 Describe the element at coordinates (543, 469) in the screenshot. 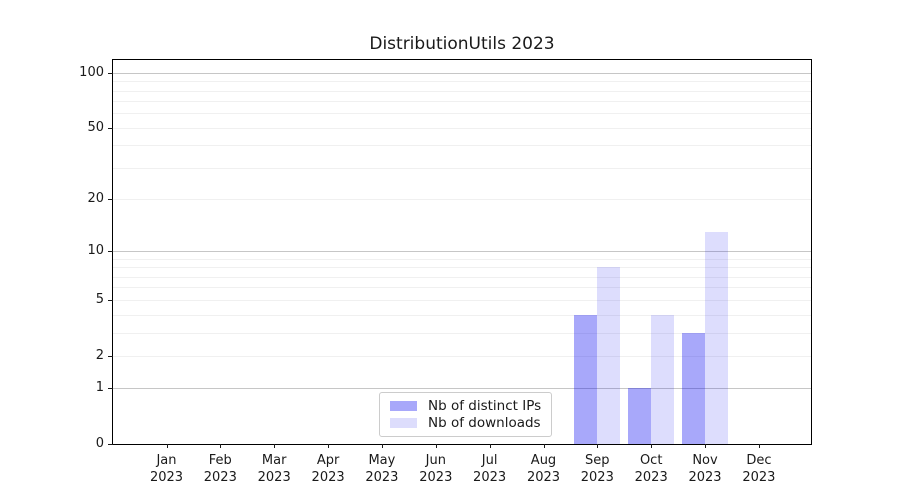

I see `x-tick-label-aug: Aug 2023` at that location.